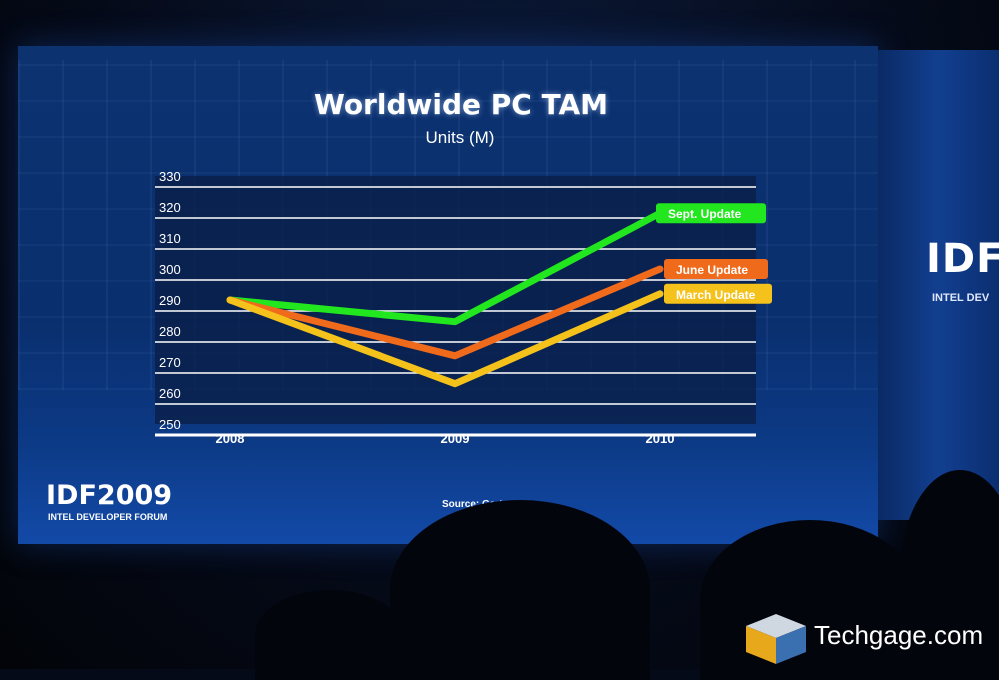 The image size is (999, 680). Describe the element at coordinates (899, 635) in the screenshot. I see `watermark: Techgage.com` at that location.